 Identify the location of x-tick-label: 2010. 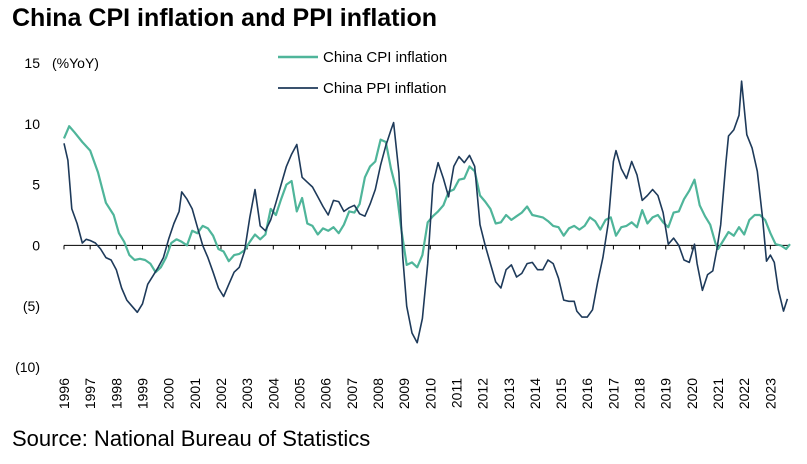
(430, 393).